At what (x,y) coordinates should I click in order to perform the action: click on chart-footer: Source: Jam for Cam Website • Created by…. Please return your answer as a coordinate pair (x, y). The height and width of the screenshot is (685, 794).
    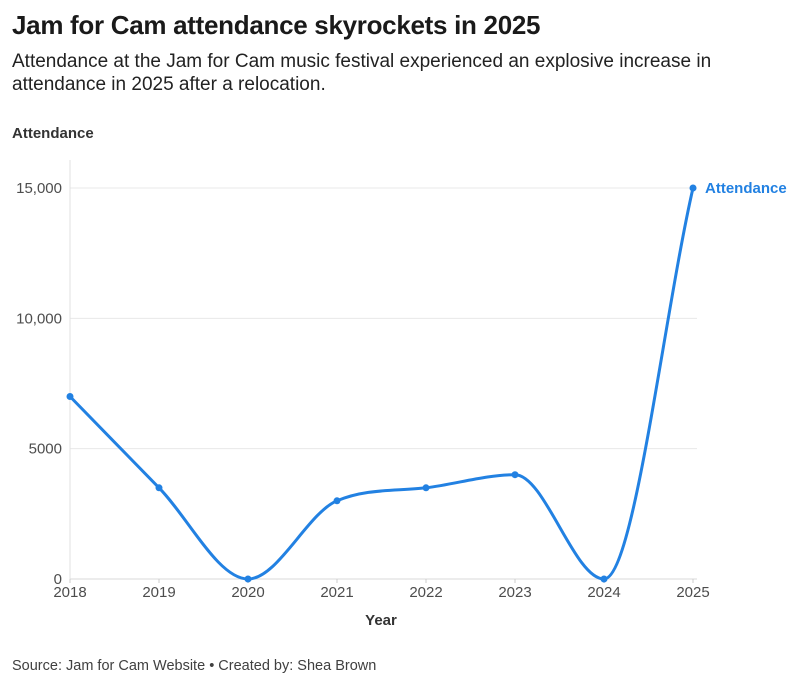
    Looking at the image, I should click on (194, 666).